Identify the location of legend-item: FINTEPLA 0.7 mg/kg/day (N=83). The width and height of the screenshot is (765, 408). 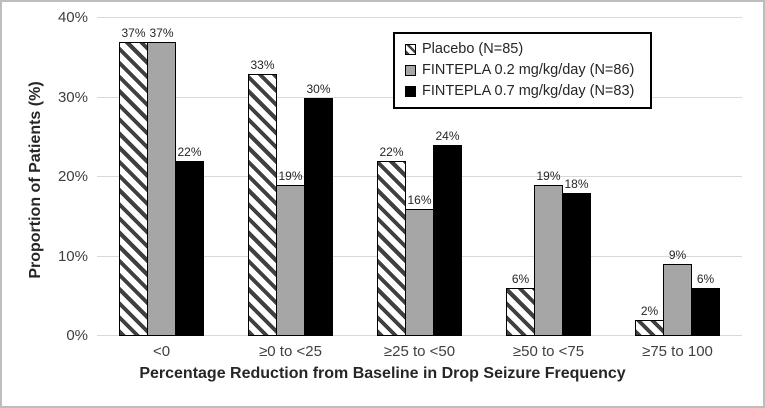
(519, 91).